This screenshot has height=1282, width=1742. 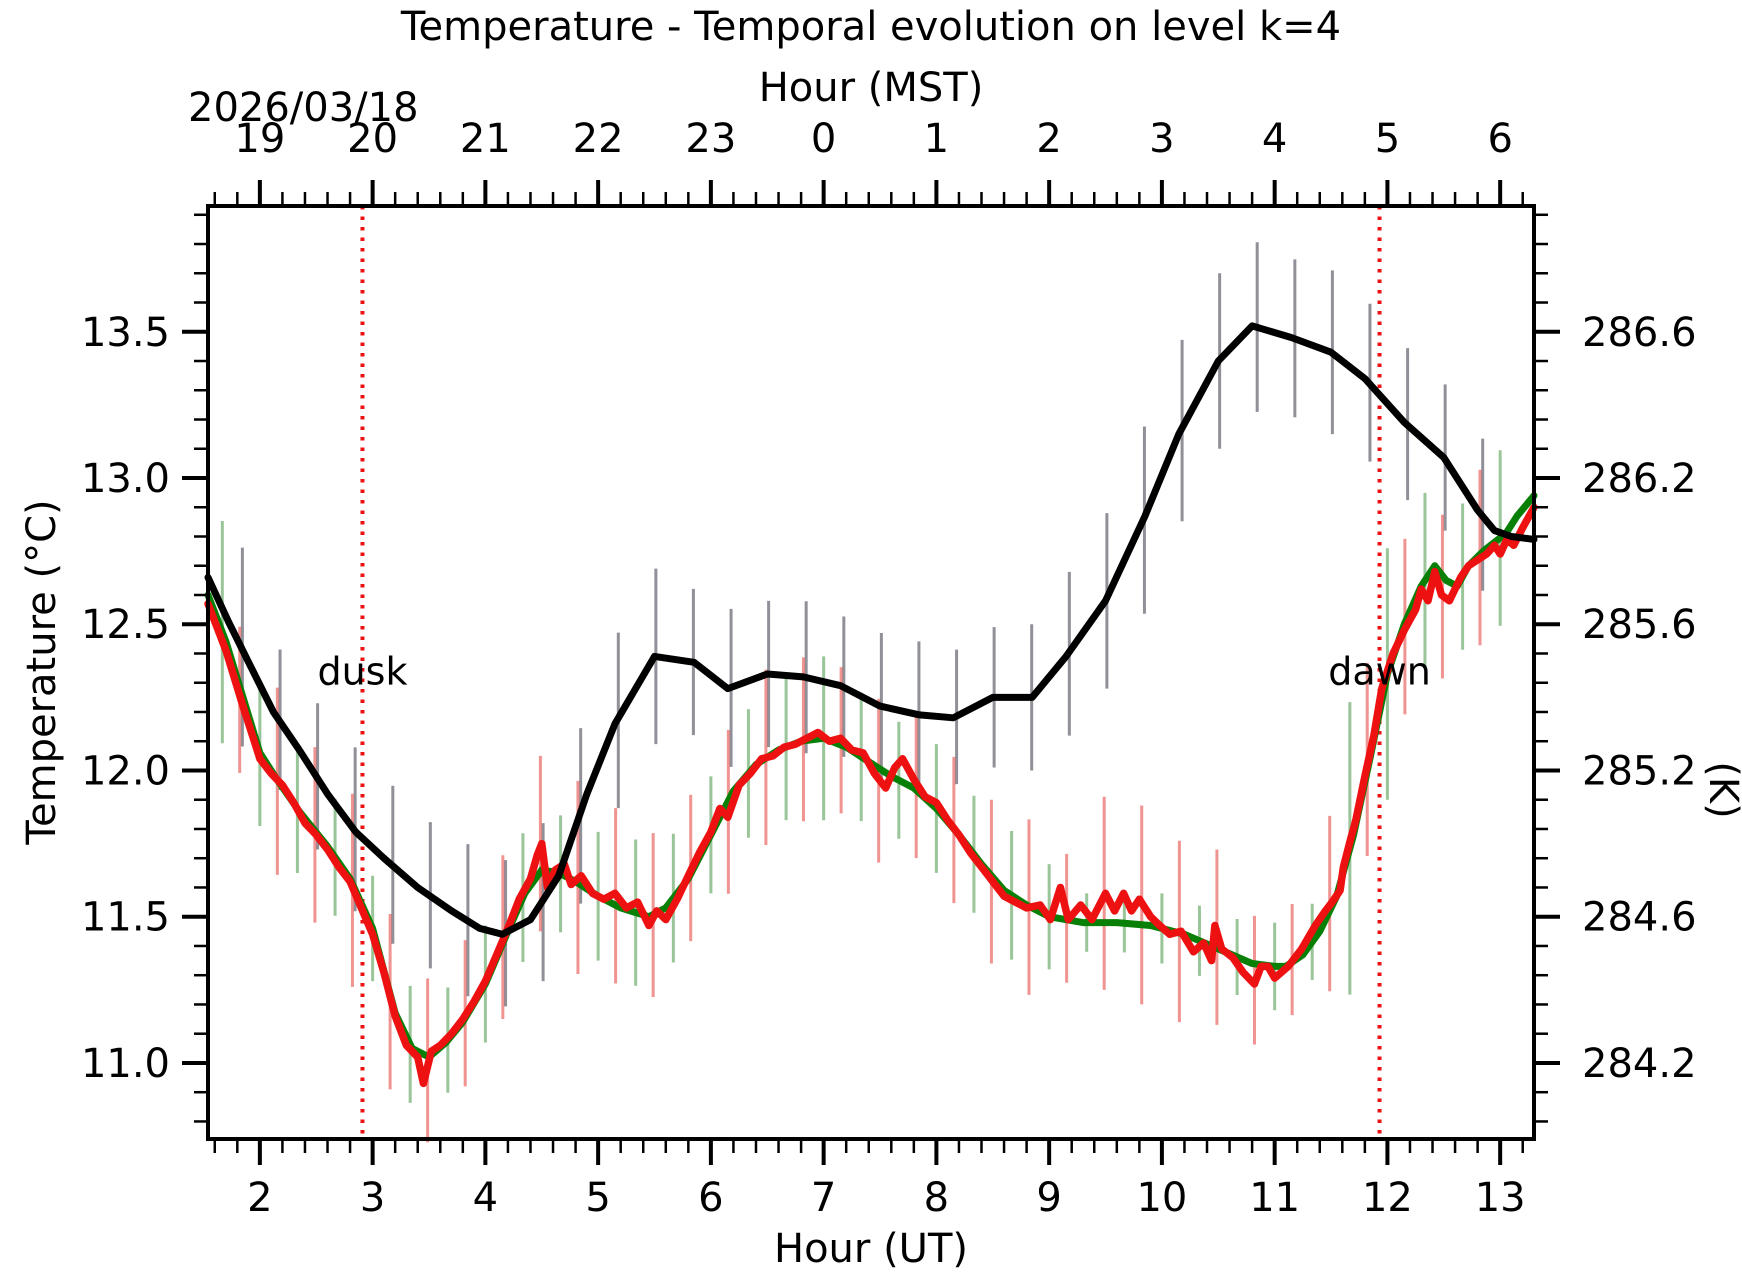 What do you see at coordinates (372, 139) in the screenshot?
I see `x-tick-label-mst: 20` at bounding box center [372, 139].